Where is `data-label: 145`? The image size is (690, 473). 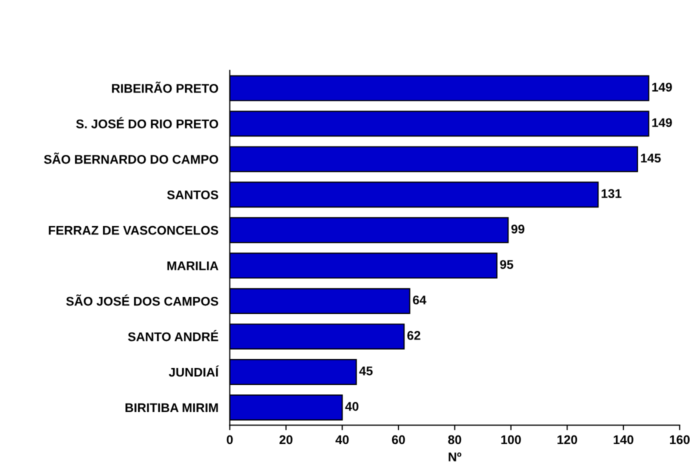
data-label: 145 is located at coordinates (651, 158).